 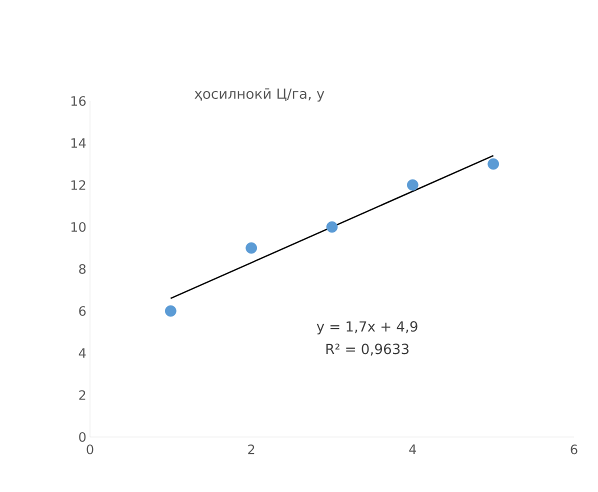 What do you see at coordinates (251, 449) in the screenshot?
I see `x-tick-label: 2` at bounding box center [251, 449].